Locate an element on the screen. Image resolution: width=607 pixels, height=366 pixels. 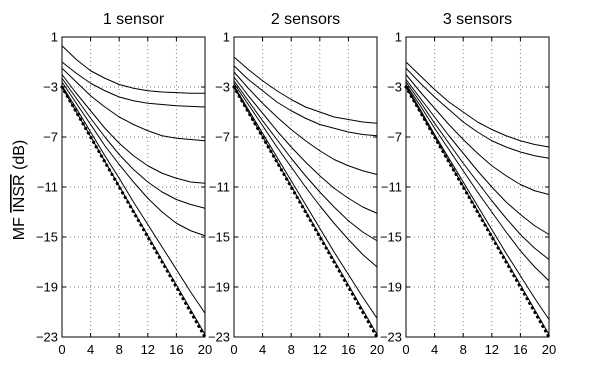
y-axis-label-overlined: INSR is located at coordinates (19, 193).